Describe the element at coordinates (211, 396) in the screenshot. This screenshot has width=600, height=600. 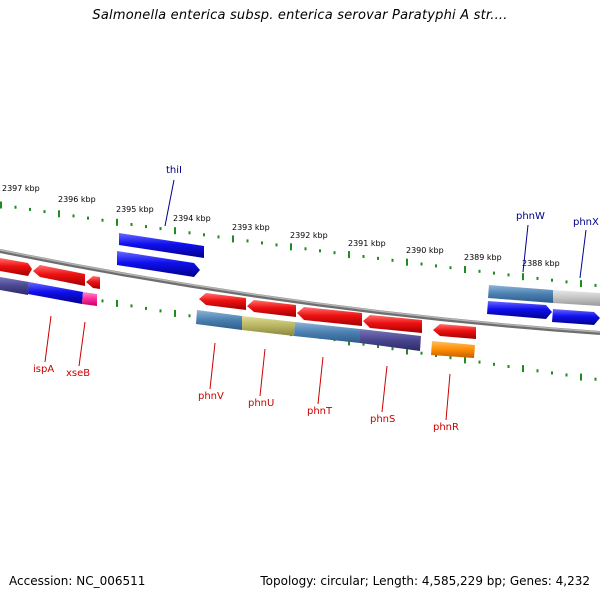
I see `gene-label-phnV: phnV` at that location.